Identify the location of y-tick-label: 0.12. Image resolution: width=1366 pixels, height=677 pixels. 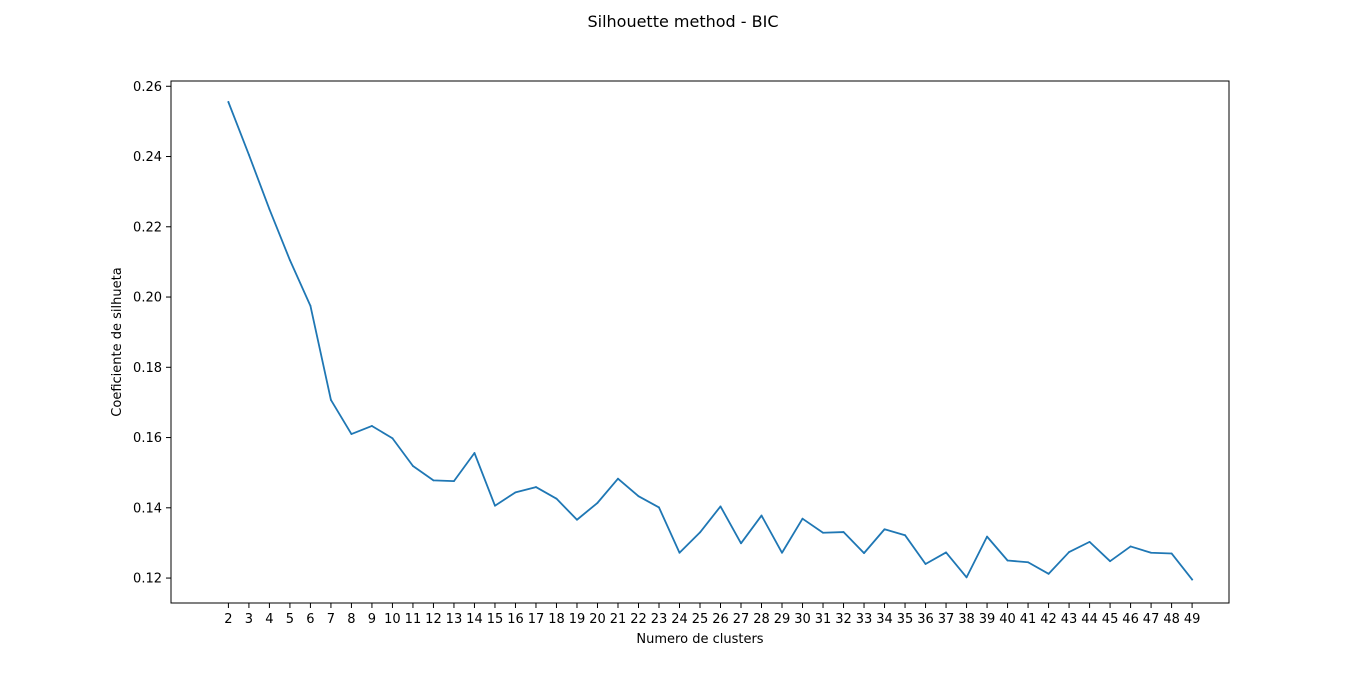
(147, 579).